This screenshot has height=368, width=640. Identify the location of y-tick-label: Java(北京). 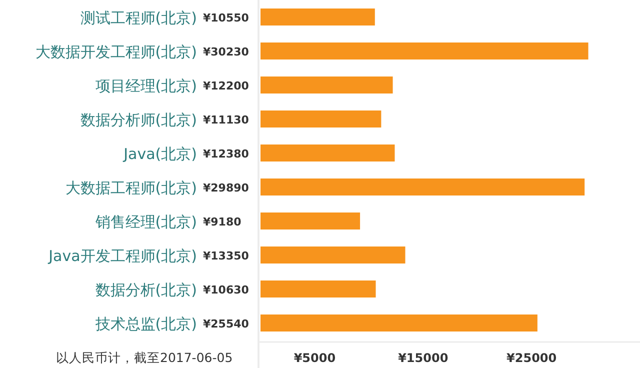
(159, 154).